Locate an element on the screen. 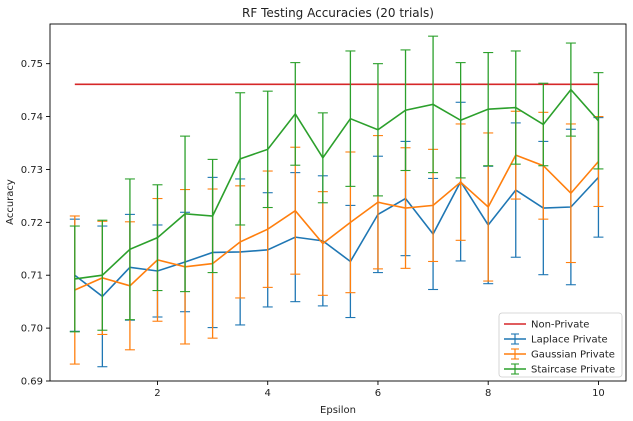 Image resolution: width=633 pixels, height=421 pixels. legend-item-staircase-private: Staircase Private is located at coordinates (559, 369).